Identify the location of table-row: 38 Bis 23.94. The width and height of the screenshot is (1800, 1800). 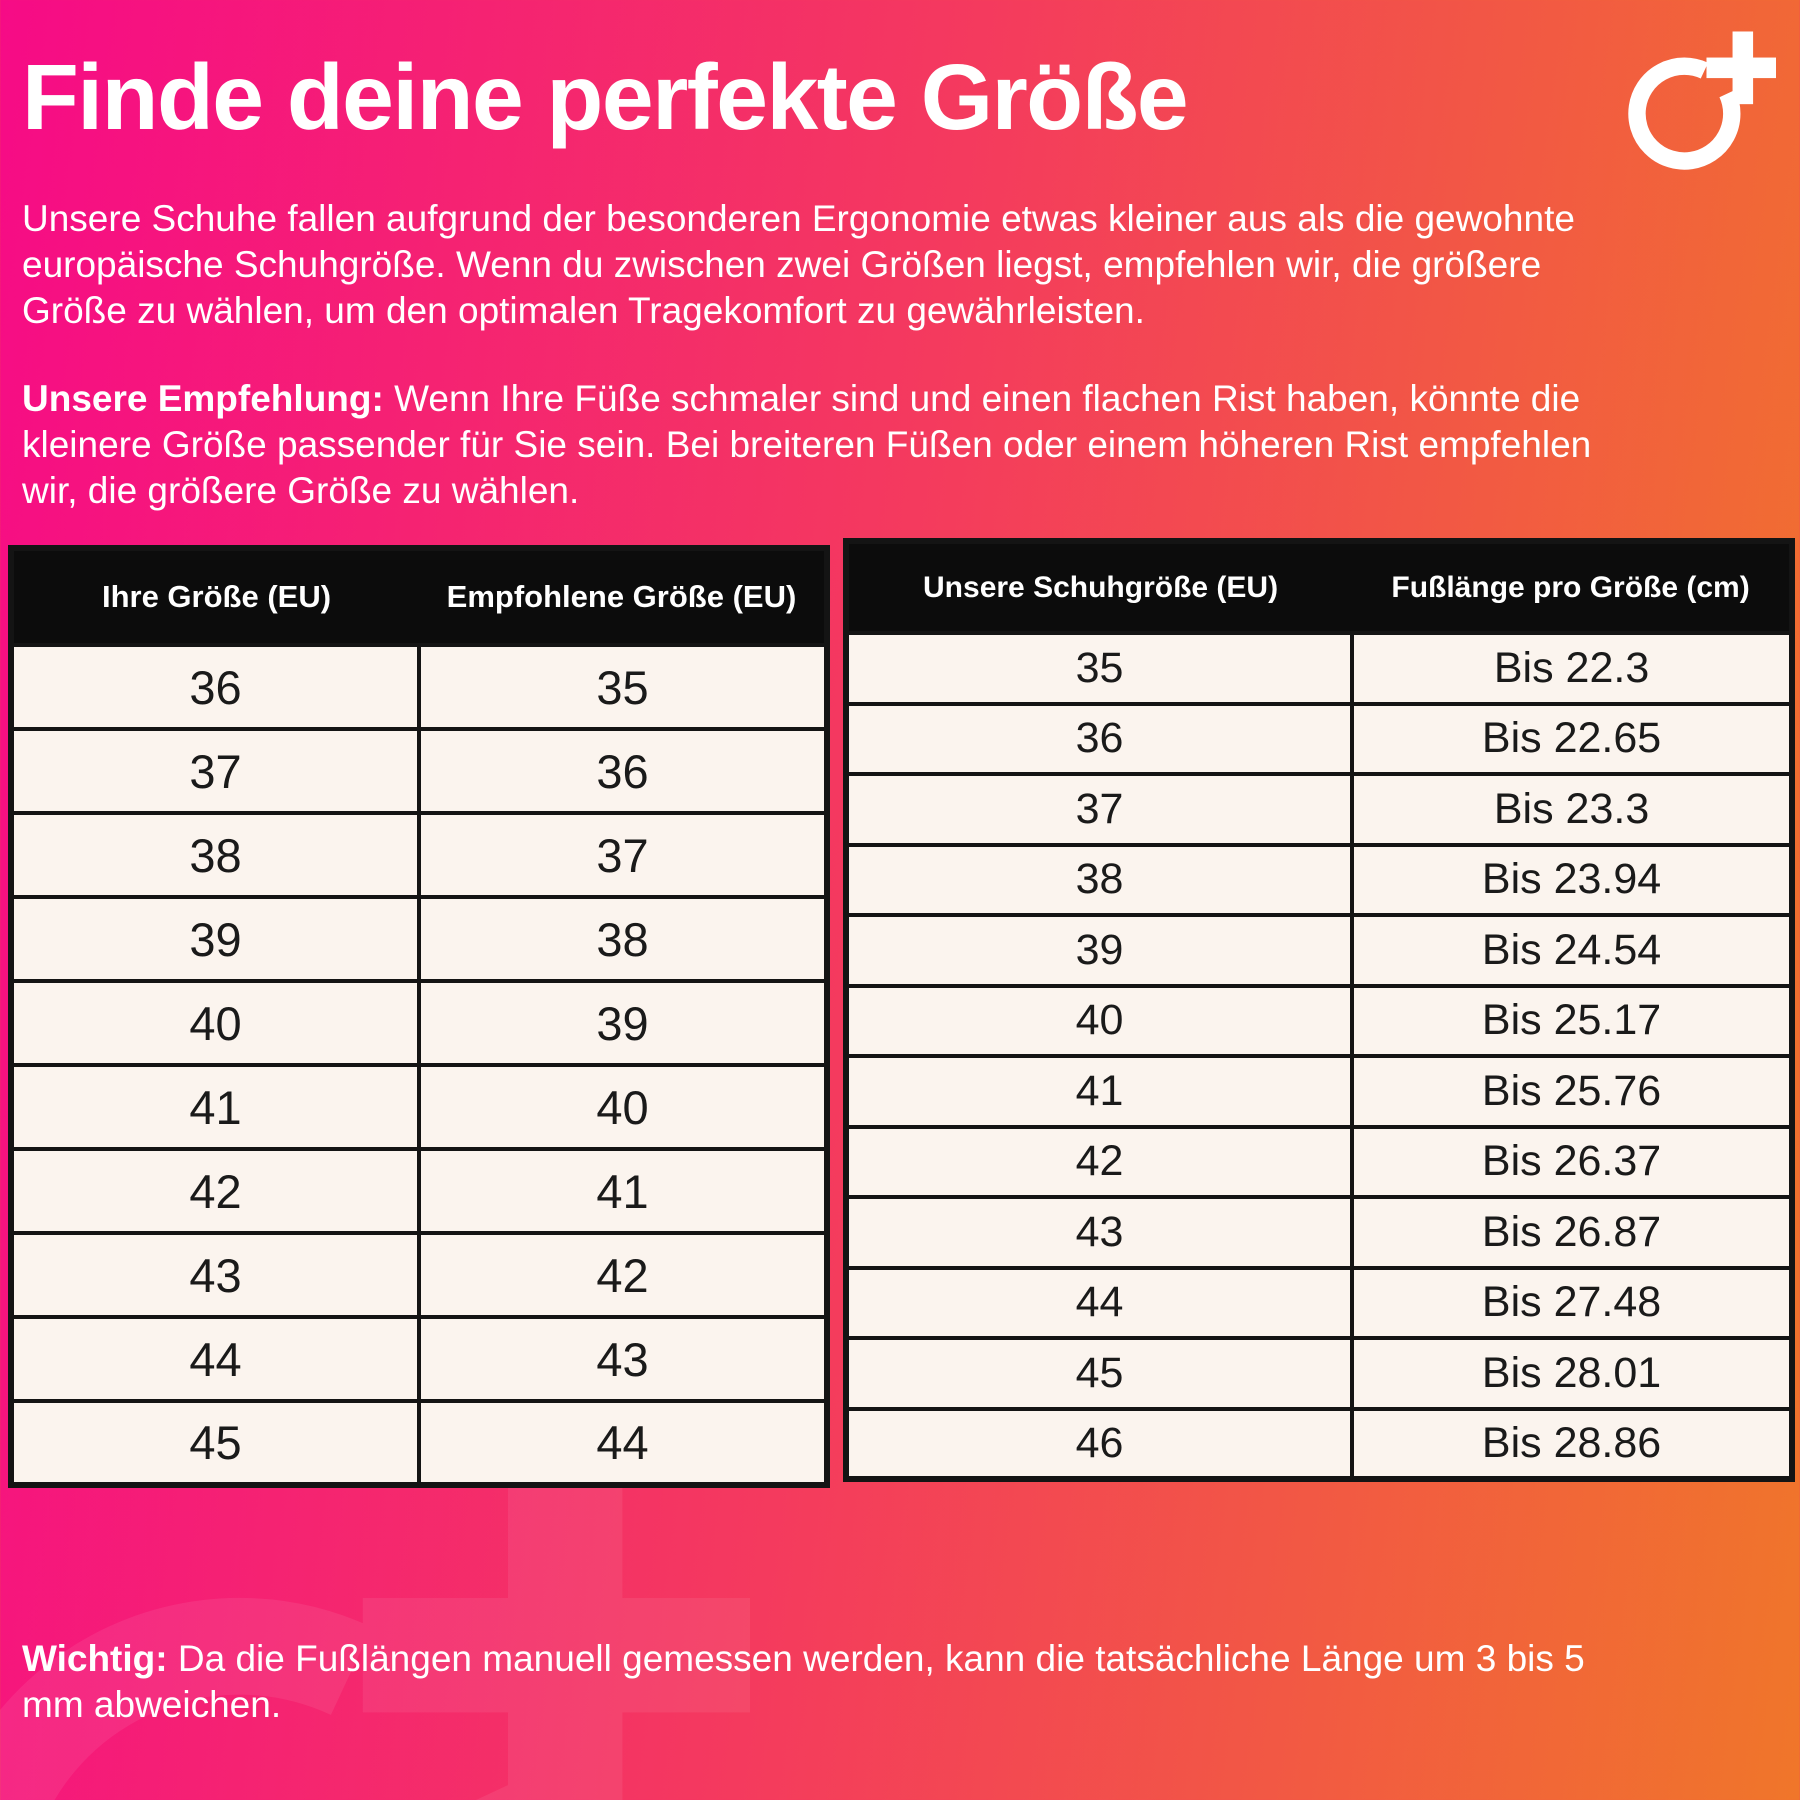
(1318, 879).